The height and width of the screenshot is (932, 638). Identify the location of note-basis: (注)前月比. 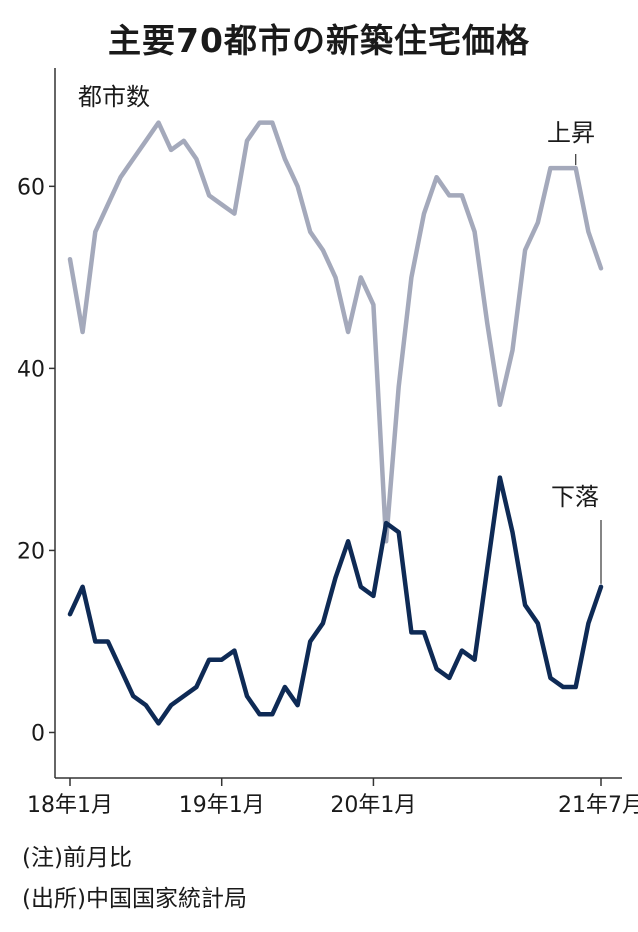
(77, 858).